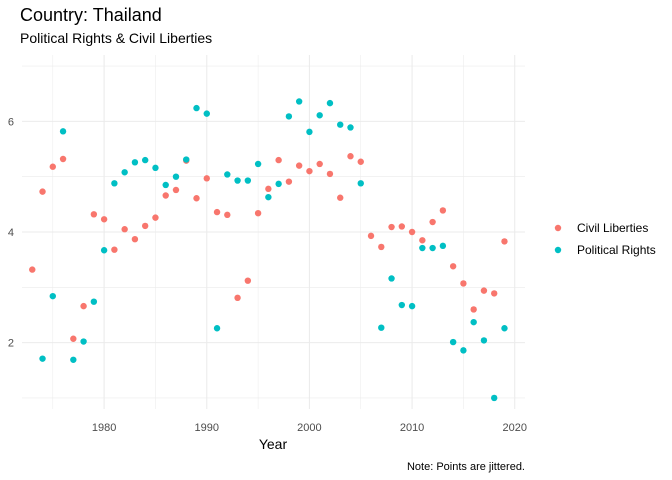  I want to click on y-tick-label: 4, so click(11, 233).